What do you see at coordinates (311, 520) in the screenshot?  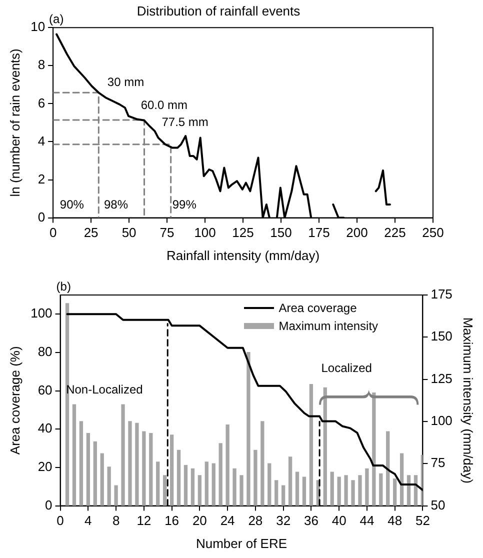 I see `x-tick-label: 36` at bounding box center [311, 520].